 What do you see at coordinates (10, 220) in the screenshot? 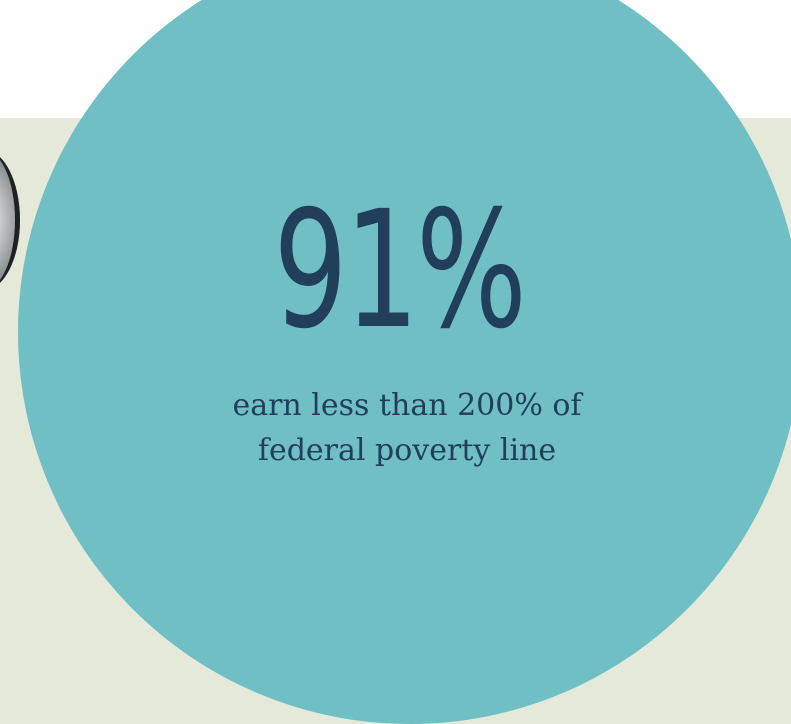
I see `cropped-photo-rim` at bounding box center [10, 220].